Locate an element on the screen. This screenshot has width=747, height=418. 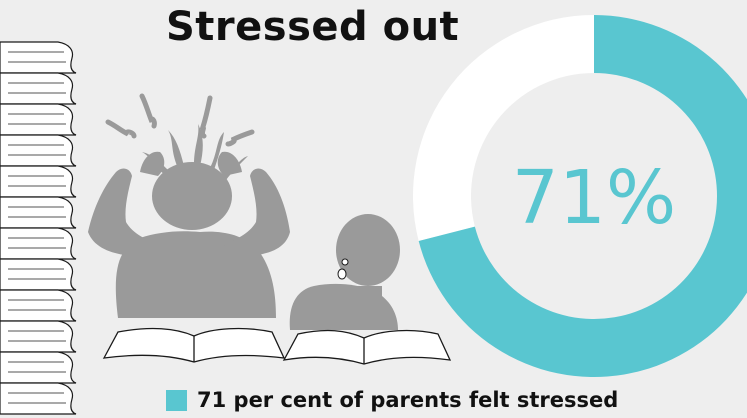
chart-title: Stressed out is located at coordinates (313, 27).